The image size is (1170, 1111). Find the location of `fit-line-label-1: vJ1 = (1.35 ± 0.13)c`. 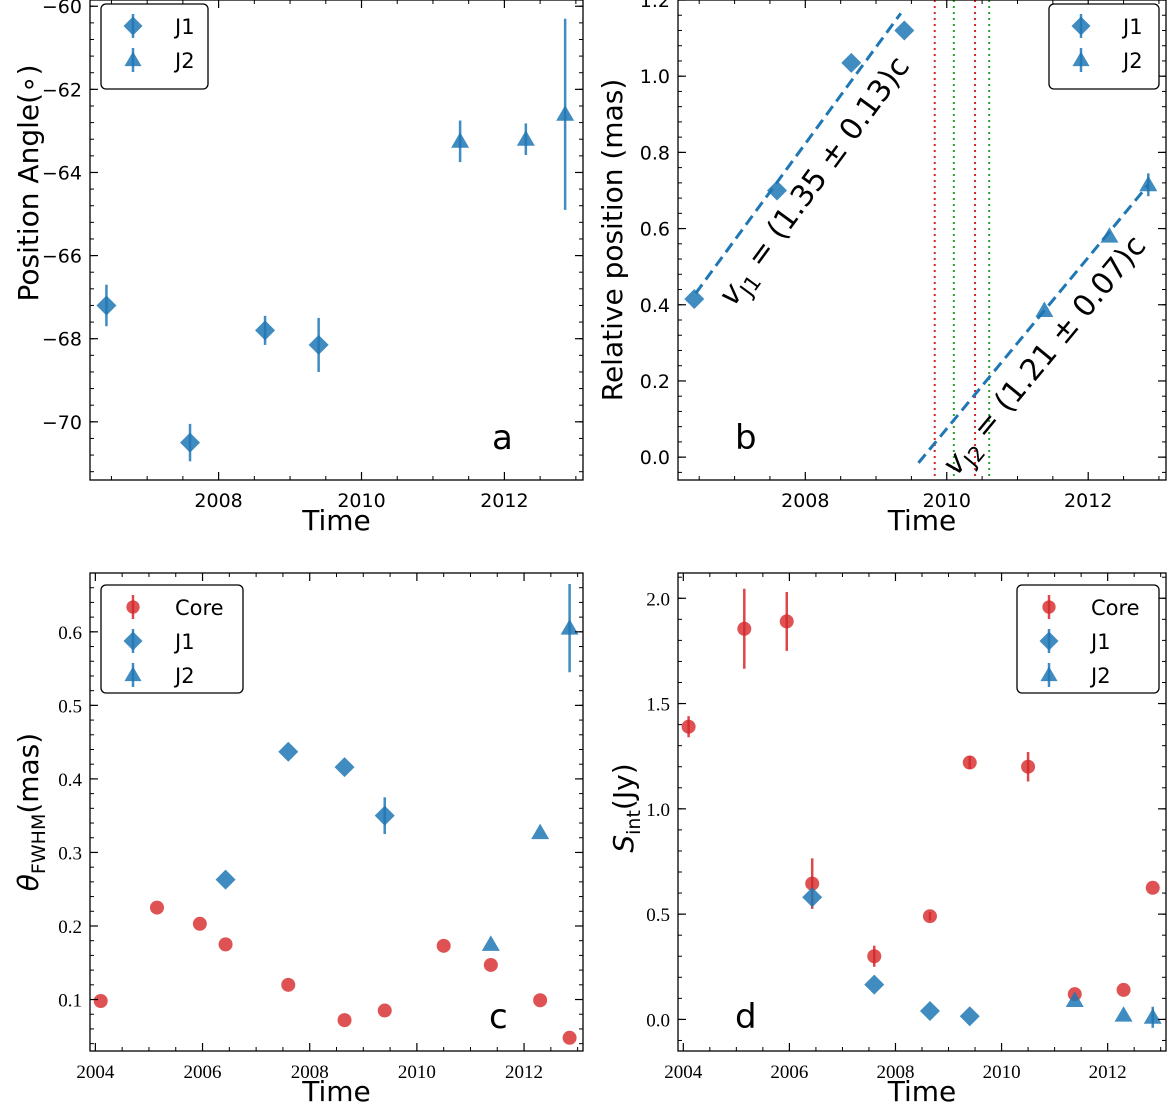

fit-line-label-1: vJ1 = (1.35 ± 0.13)c is located at coordinates (816, 182).